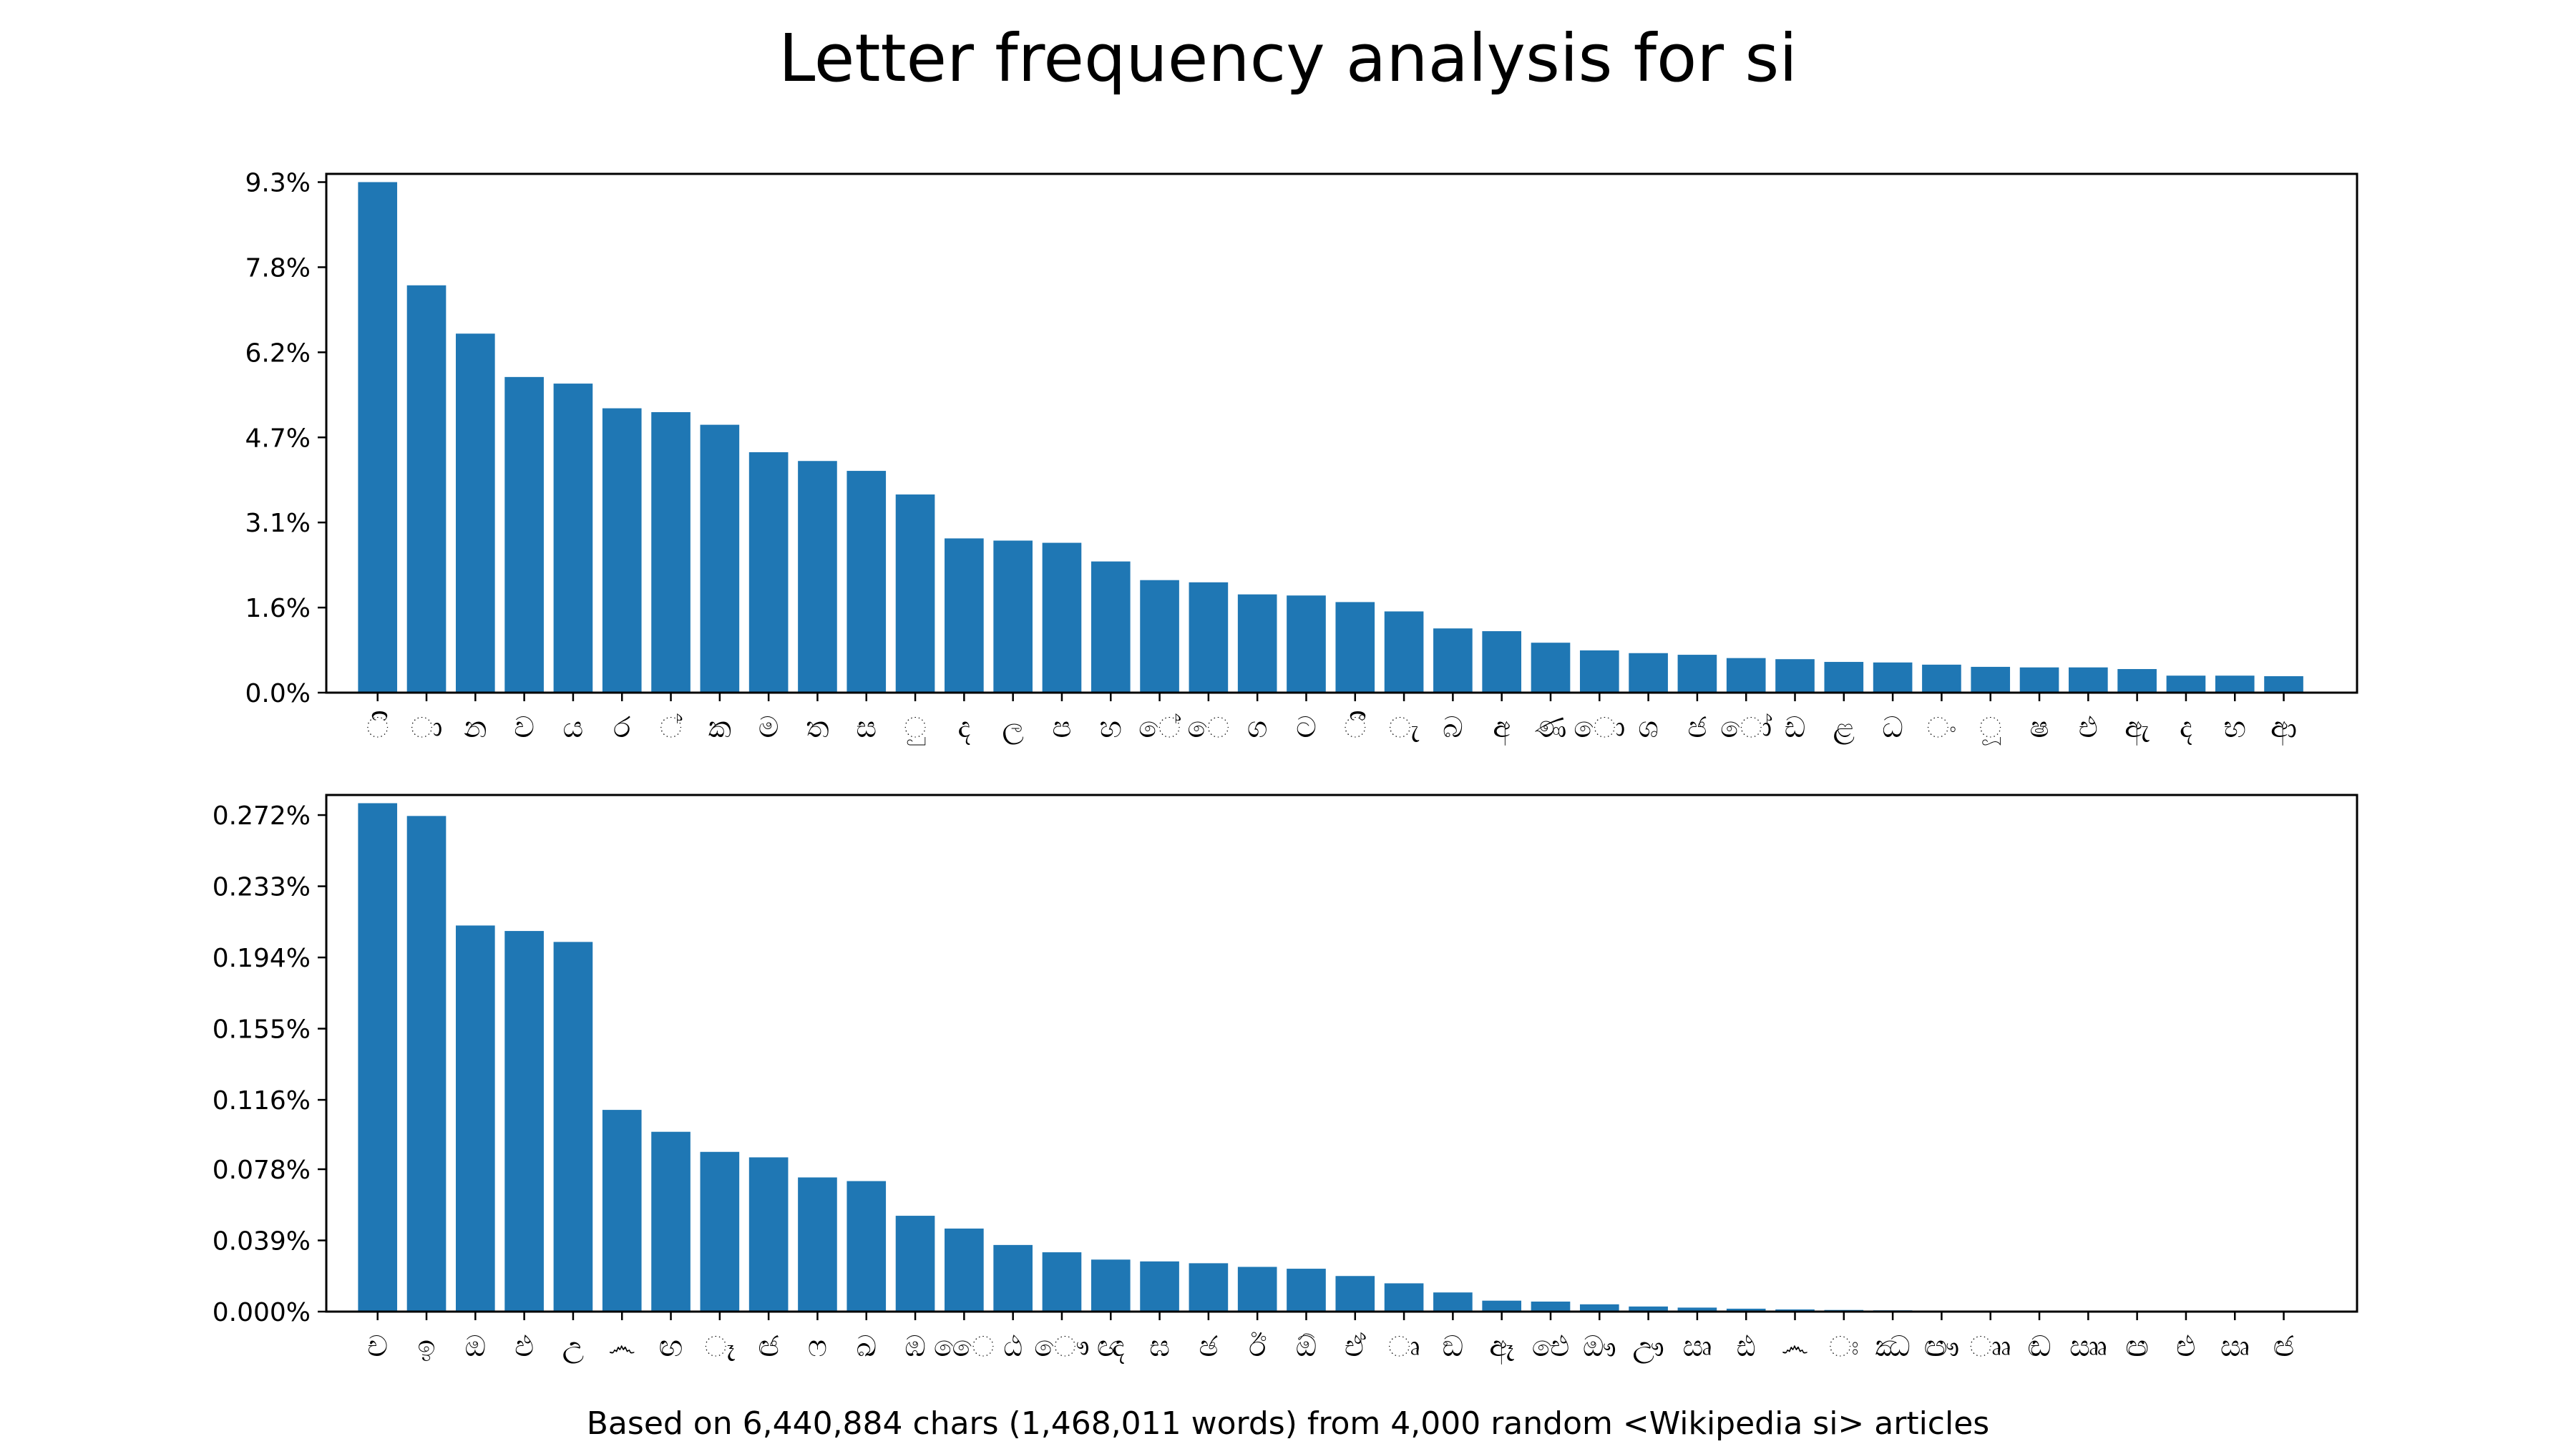 Image resolution: width=2576 pixels, height=1449 pixels. What do you see at coordinates (262, 1030) in the screenshot?
I see `bottom-y-tick-label: 0.155%` at bounding box center [262, 1030].